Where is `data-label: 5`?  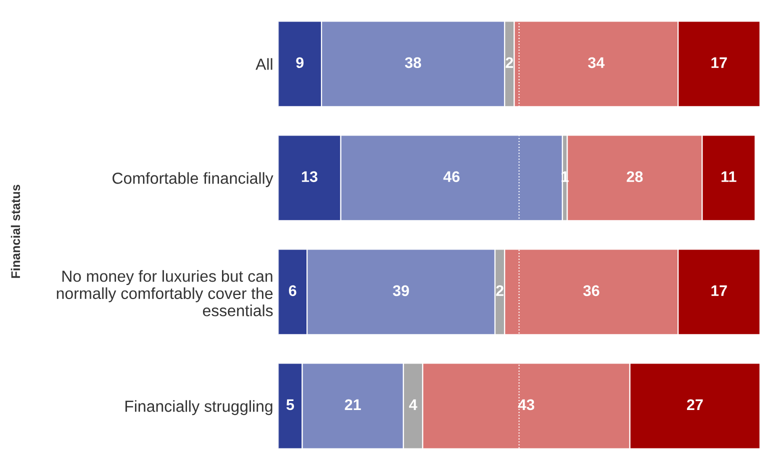
data-label: 5 is located at coordinates (290, 404).